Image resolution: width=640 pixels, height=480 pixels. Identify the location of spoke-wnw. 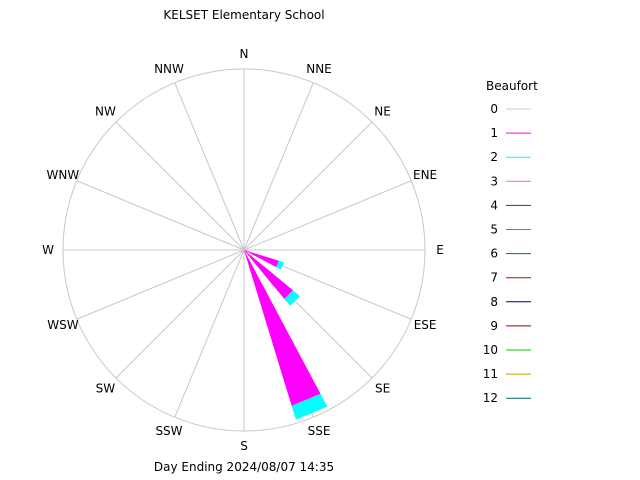
(160, 215).